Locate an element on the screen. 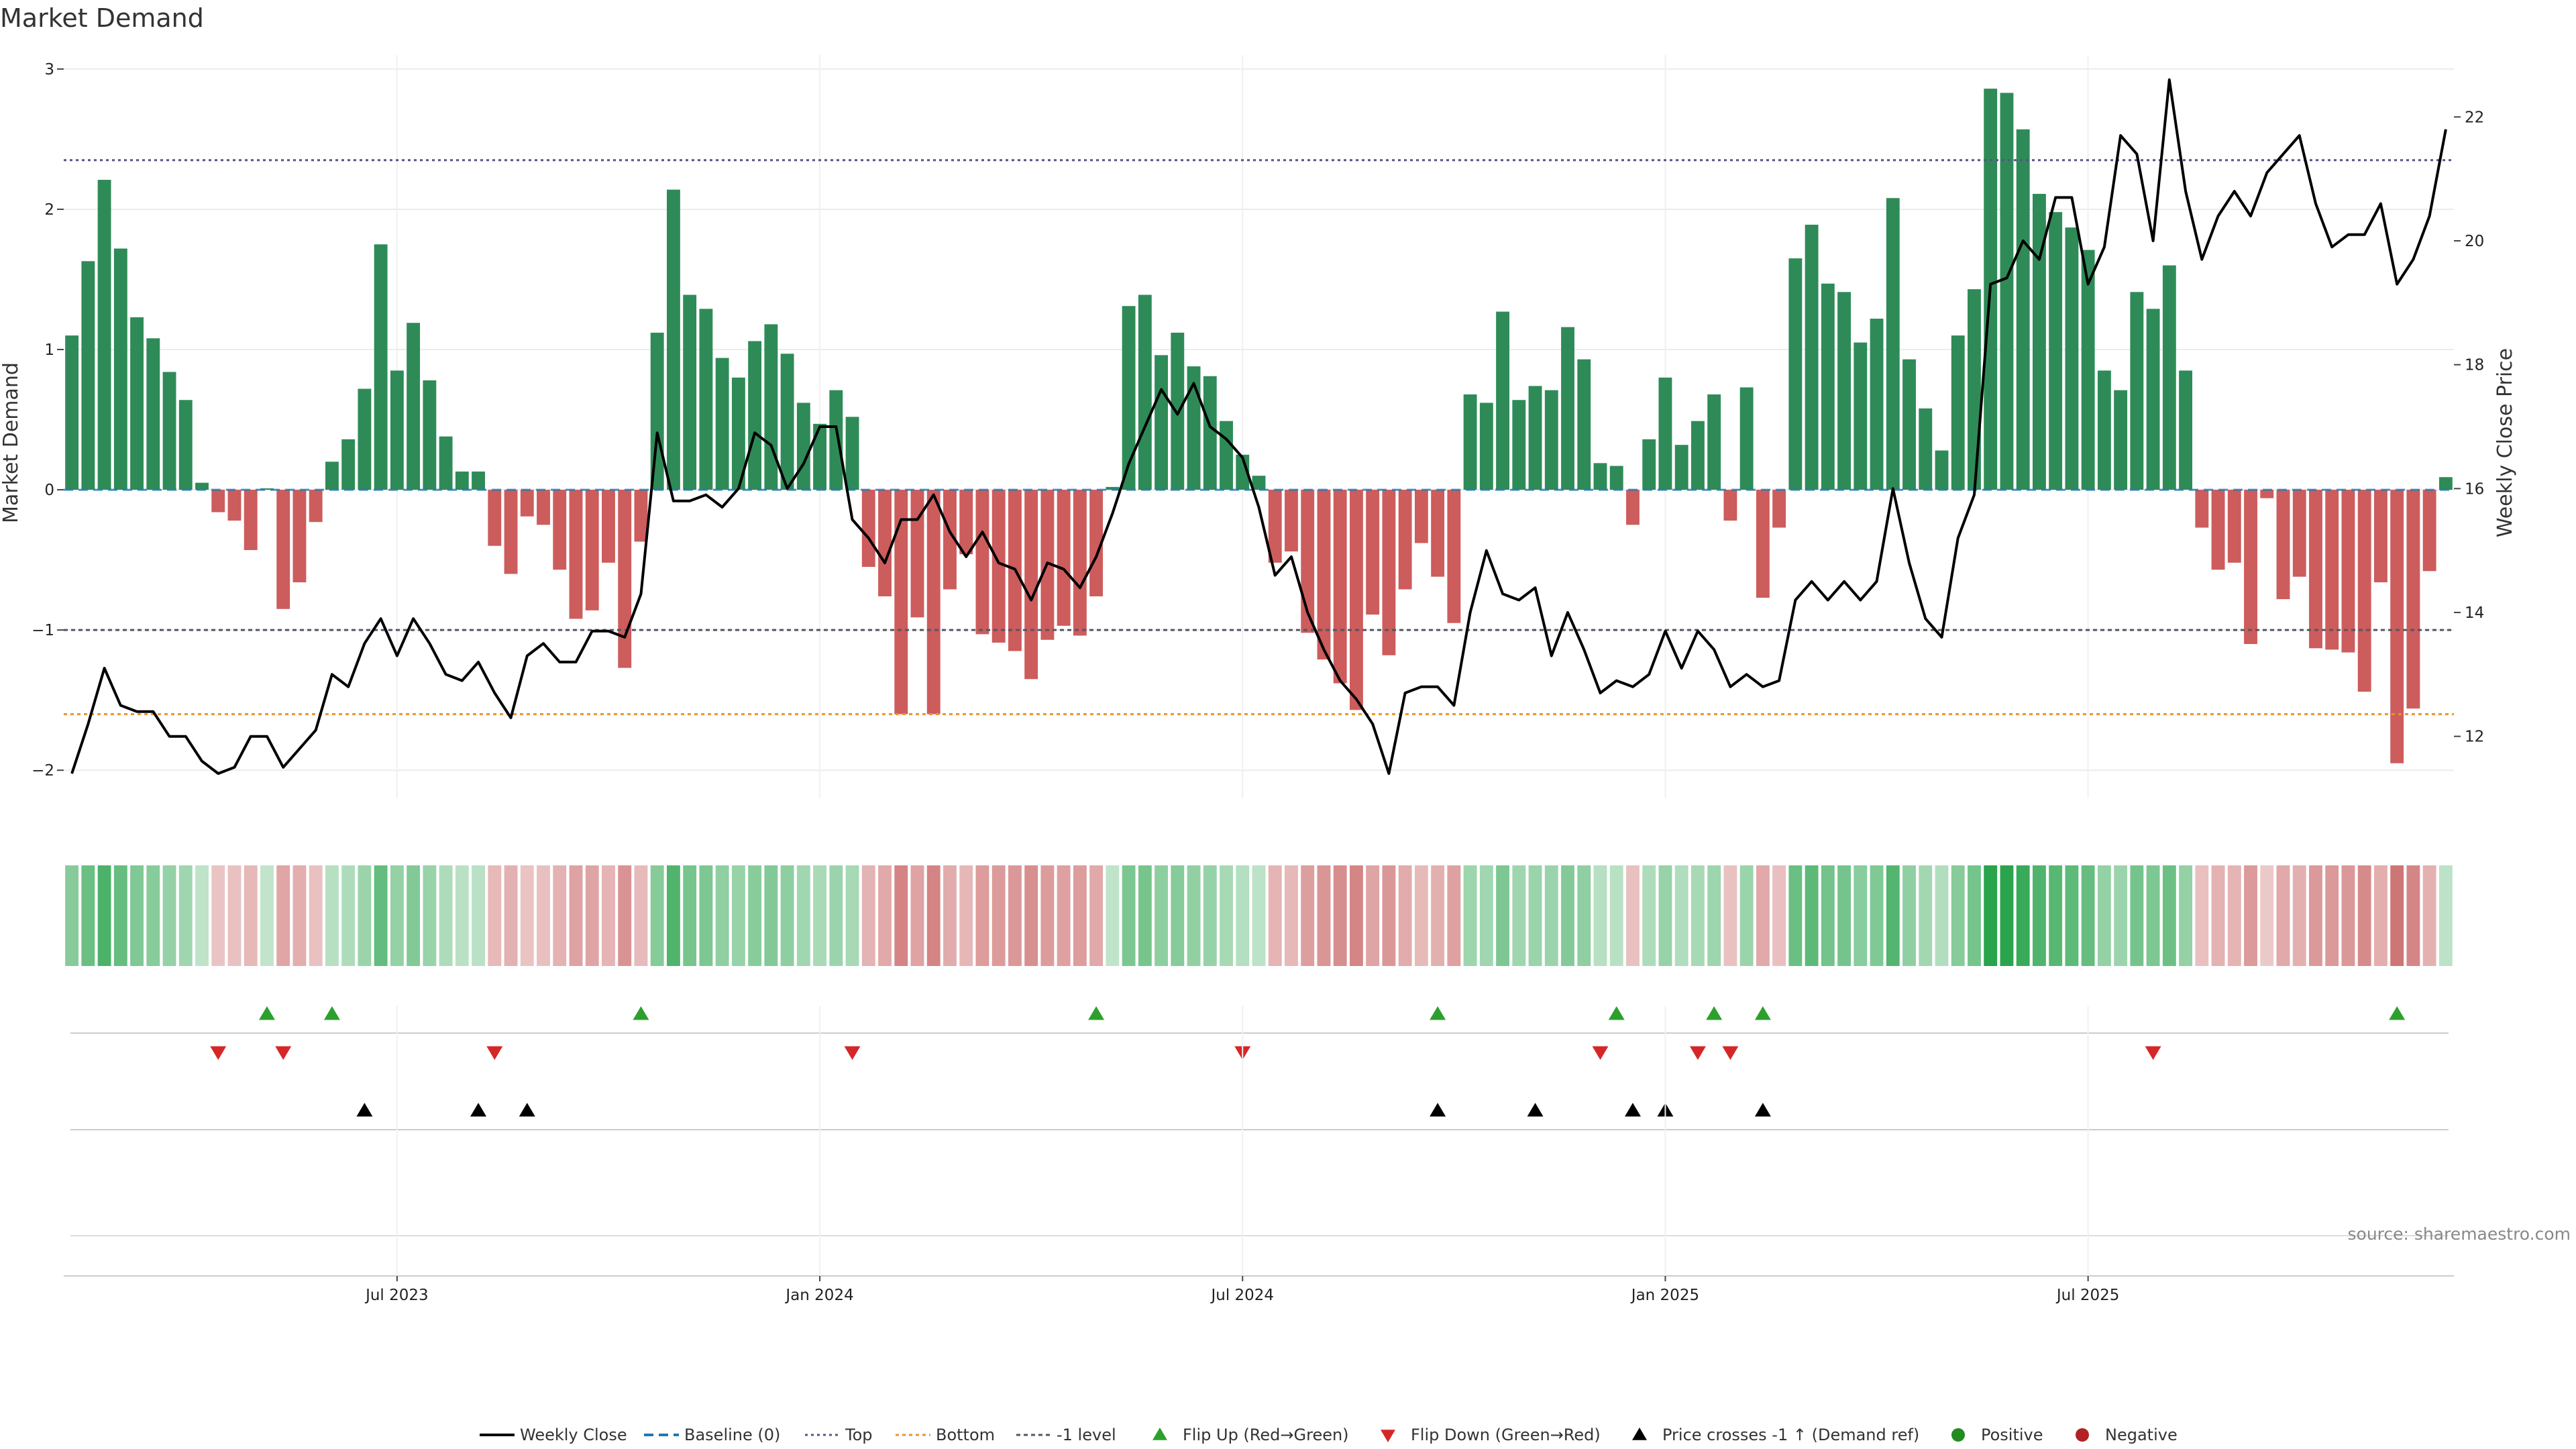 Image resolution: width=2576 pixels, height=1449 pixels. legend-label: Bottom is located at coordinates (965, 1435).